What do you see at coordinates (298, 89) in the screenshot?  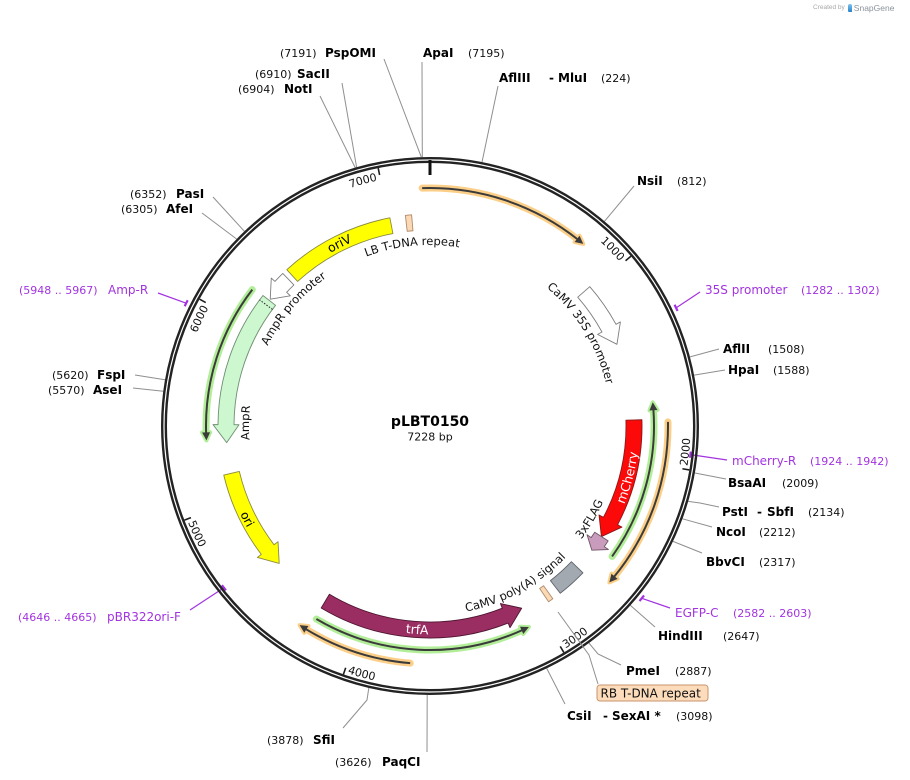 I see `enzyme-name: NotI` at bounding box center [298, 89].